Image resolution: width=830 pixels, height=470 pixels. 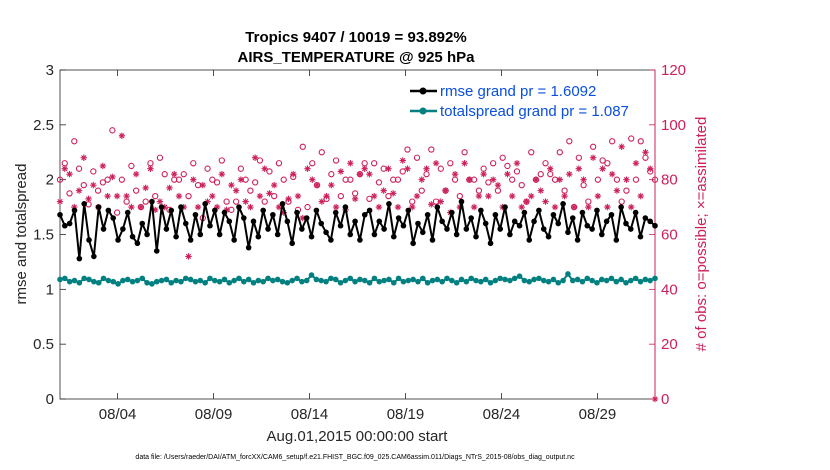 I want to click on y-axis-label: rmse and totalspread, so click(x=21, y=234).